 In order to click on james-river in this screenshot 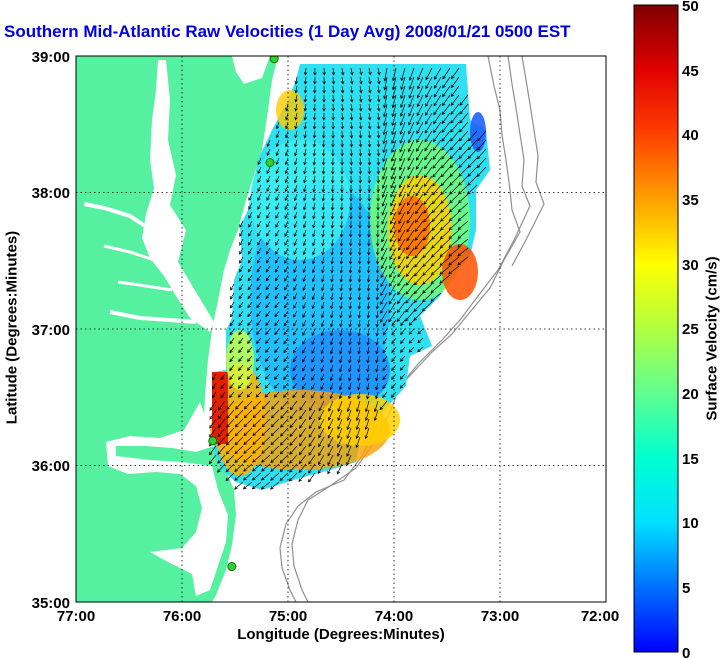, I will do `click(153, 317)`.